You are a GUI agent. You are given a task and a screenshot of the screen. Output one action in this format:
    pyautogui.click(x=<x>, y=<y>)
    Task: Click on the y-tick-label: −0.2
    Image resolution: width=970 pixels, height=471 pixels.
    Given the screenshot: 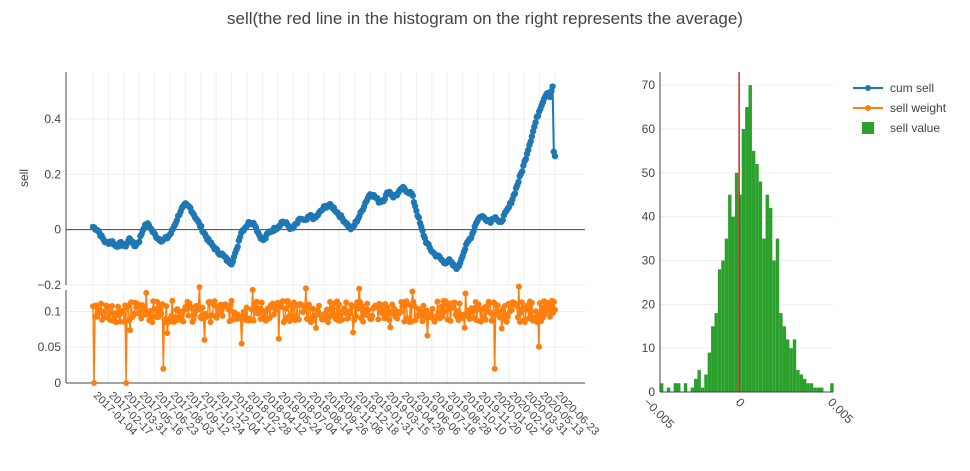 What is the action you would take?
    pyautogui.click(x=49, y=285)
    